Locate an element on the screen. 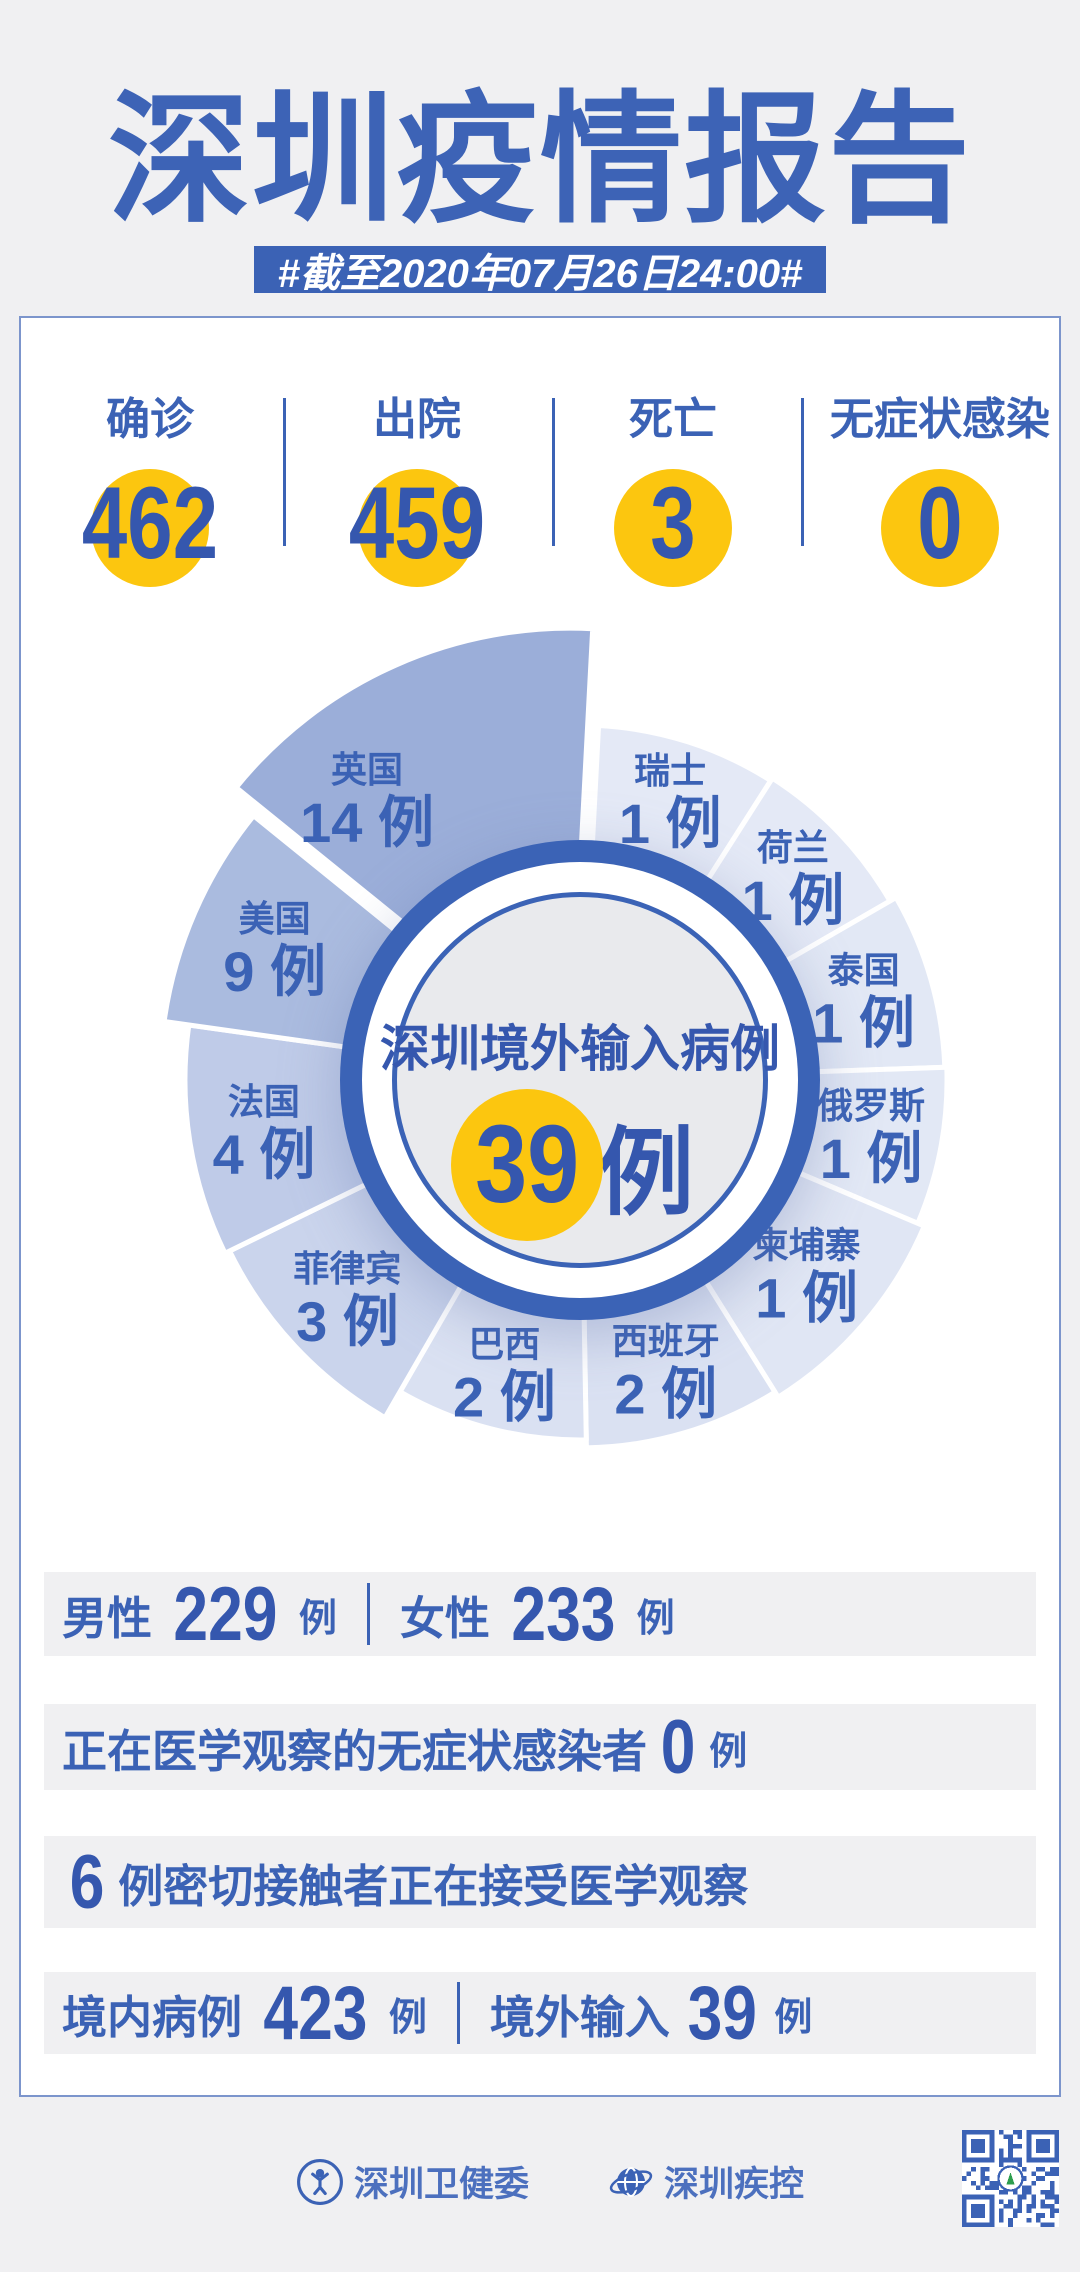 This screenshot has height=2272, width=1080. domestic-label: 境内病例 is located at coordinates (152, 2017).